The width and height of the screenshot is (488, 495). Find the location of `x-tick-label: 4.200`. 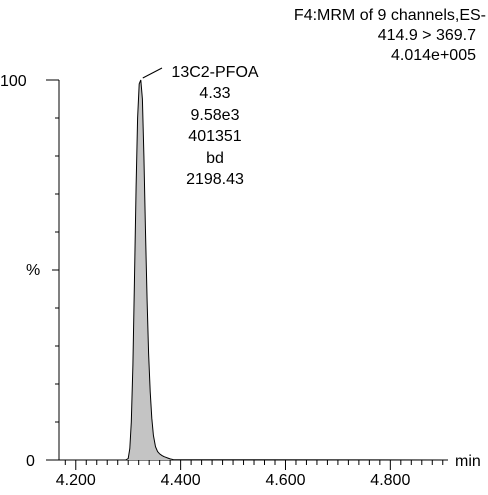

x-tick-label: 4.200 is located at coordinates (76, 480).